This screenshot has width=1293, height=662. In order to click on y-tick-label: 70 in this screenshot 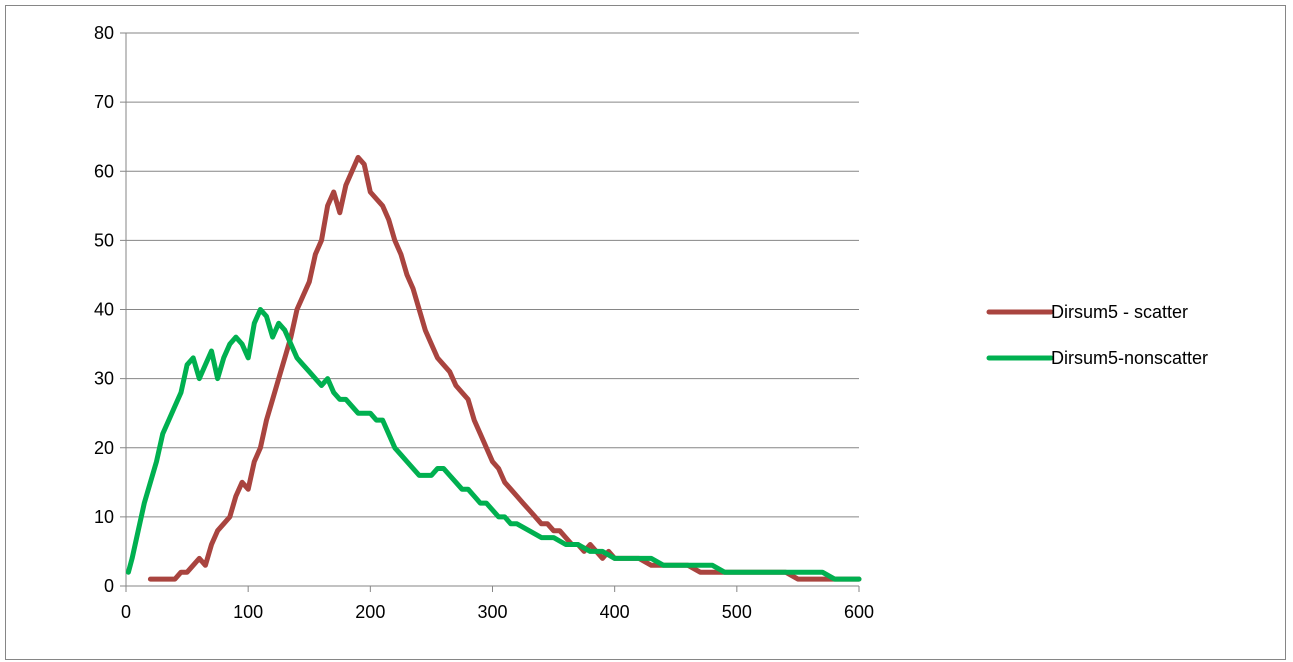, I will do `click(104, 102)`.